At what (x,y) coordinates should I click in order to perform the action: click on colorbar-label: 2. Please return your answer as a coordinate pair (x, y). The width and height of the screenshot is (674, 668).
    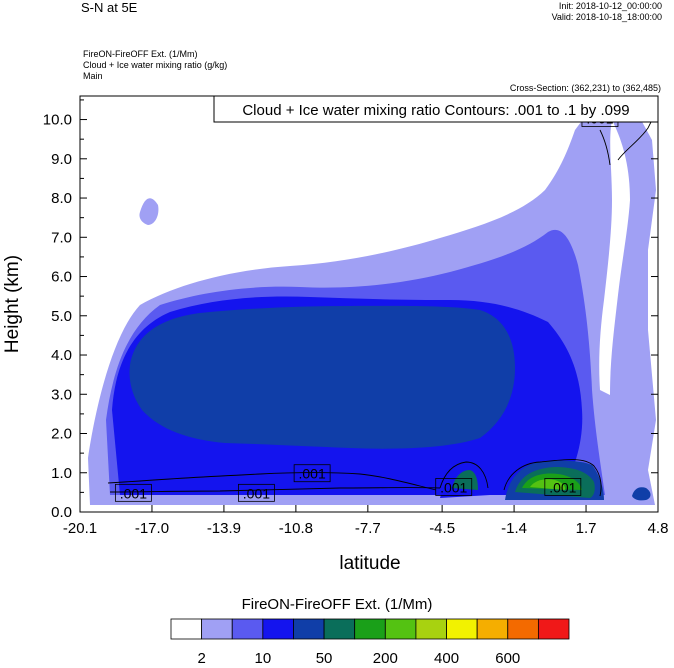
    Looking at the image, I should click on (201, 658).